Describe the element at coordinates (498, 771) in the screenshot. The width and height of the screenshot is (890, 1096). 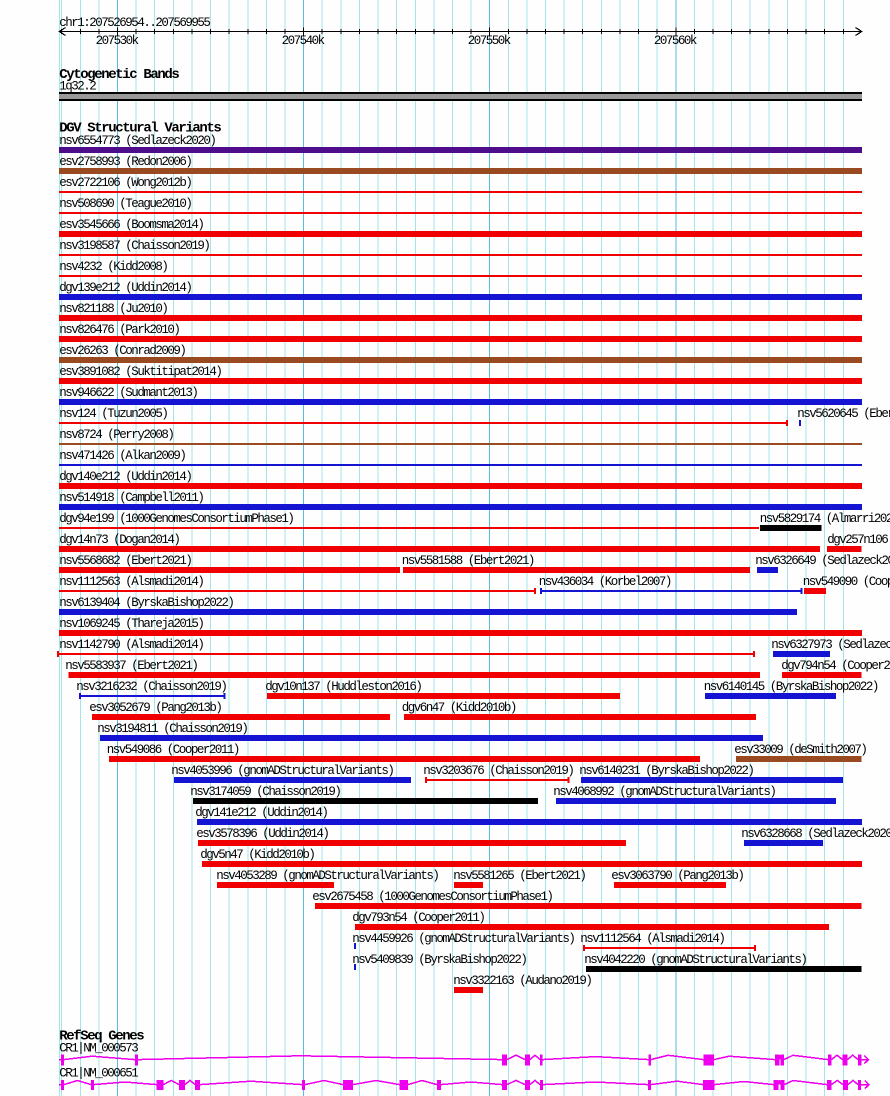
I see `svg-text: nsv3203676 (Chaisson2019)` at that location.